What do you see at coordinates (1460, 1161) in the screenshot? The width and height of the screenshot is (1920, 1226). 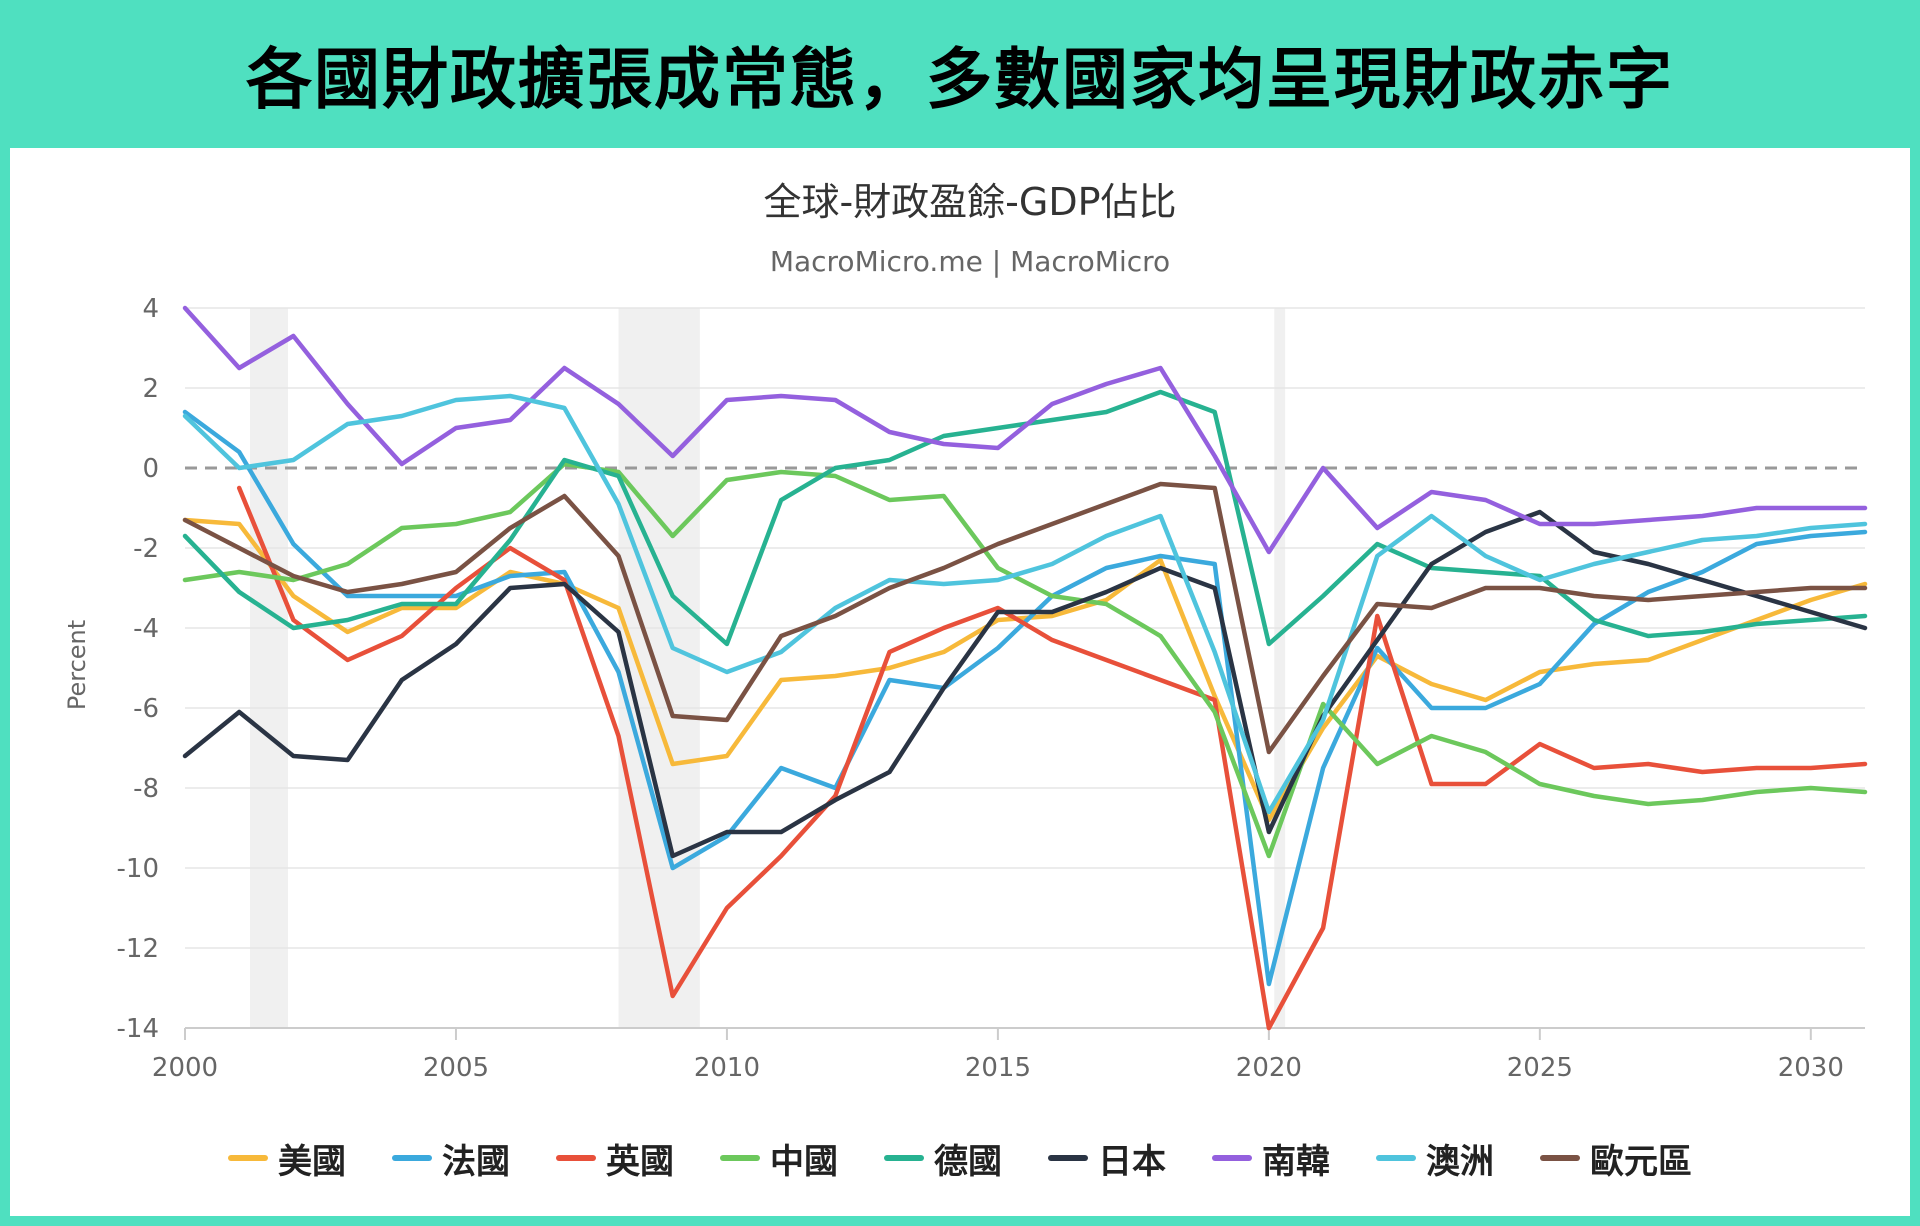 I see `legend-label: 澳洲` at bounding box center [1460, 1161].